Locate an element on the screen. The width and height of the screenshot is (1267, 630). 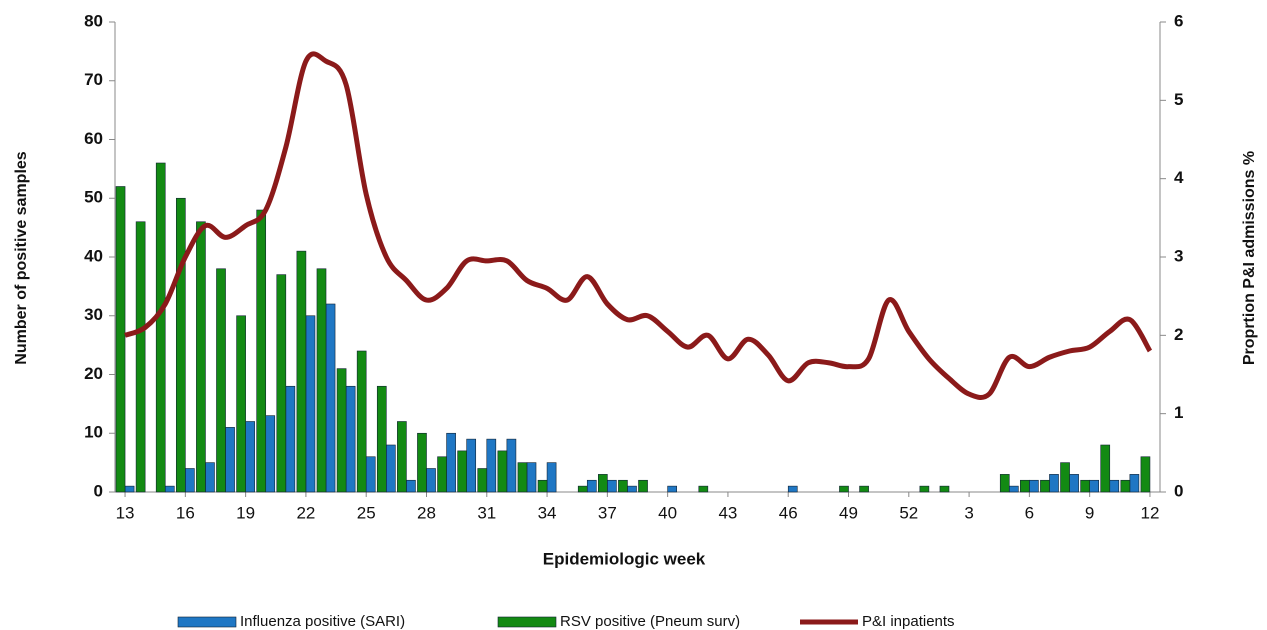
y-axis-title: Number of positive samples is located at coordinates (21, 257).